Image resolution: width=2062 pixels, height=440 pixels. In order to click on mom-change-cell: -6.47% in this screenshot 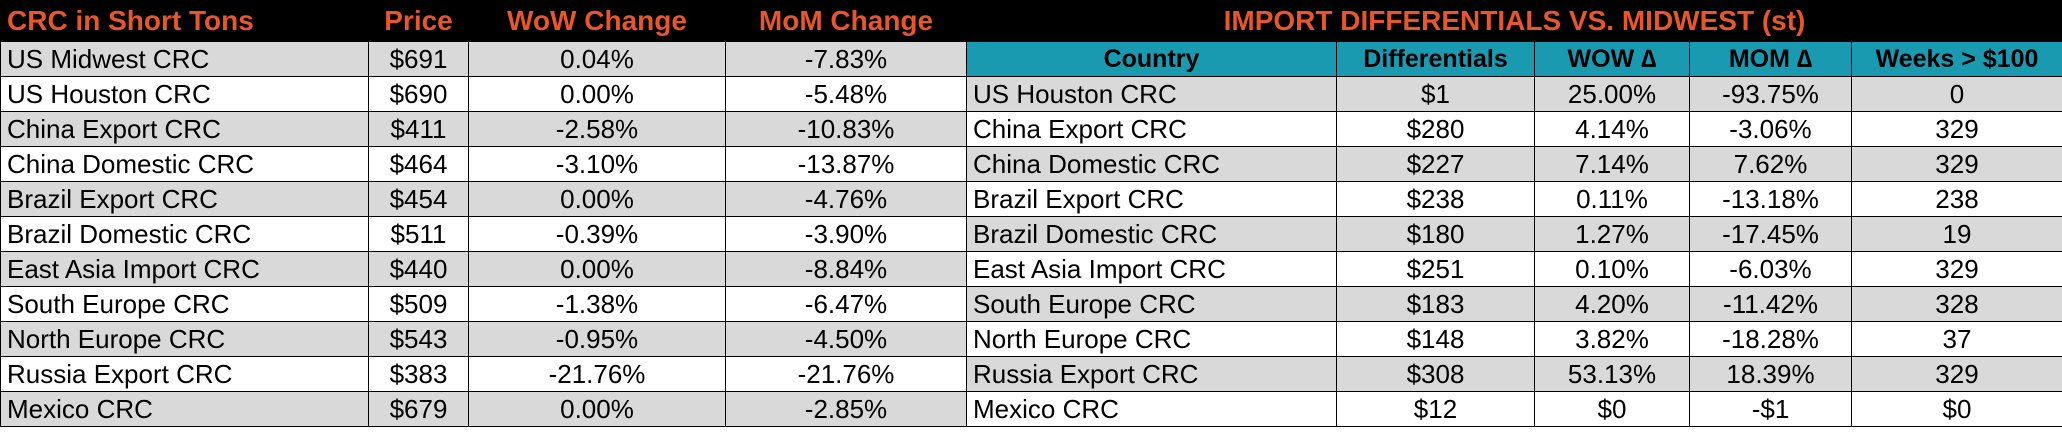, I will do `click(846, 304)`.